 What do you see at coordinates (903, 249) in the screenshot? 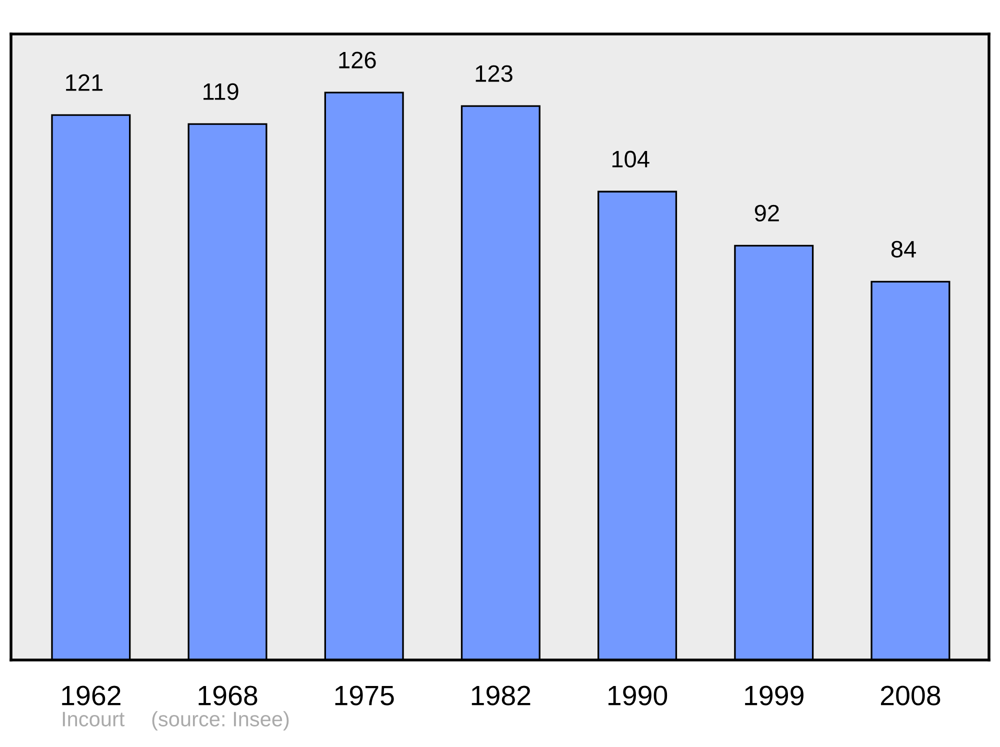
I see `data-label: 84` at bounding box center [903, 249].